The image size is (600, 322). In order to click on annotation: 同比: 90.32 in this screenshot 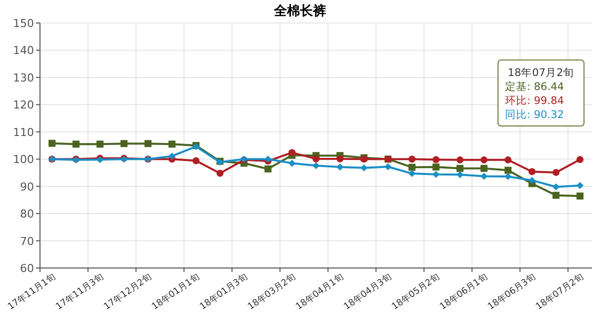, I will do `click(534, 114)`.